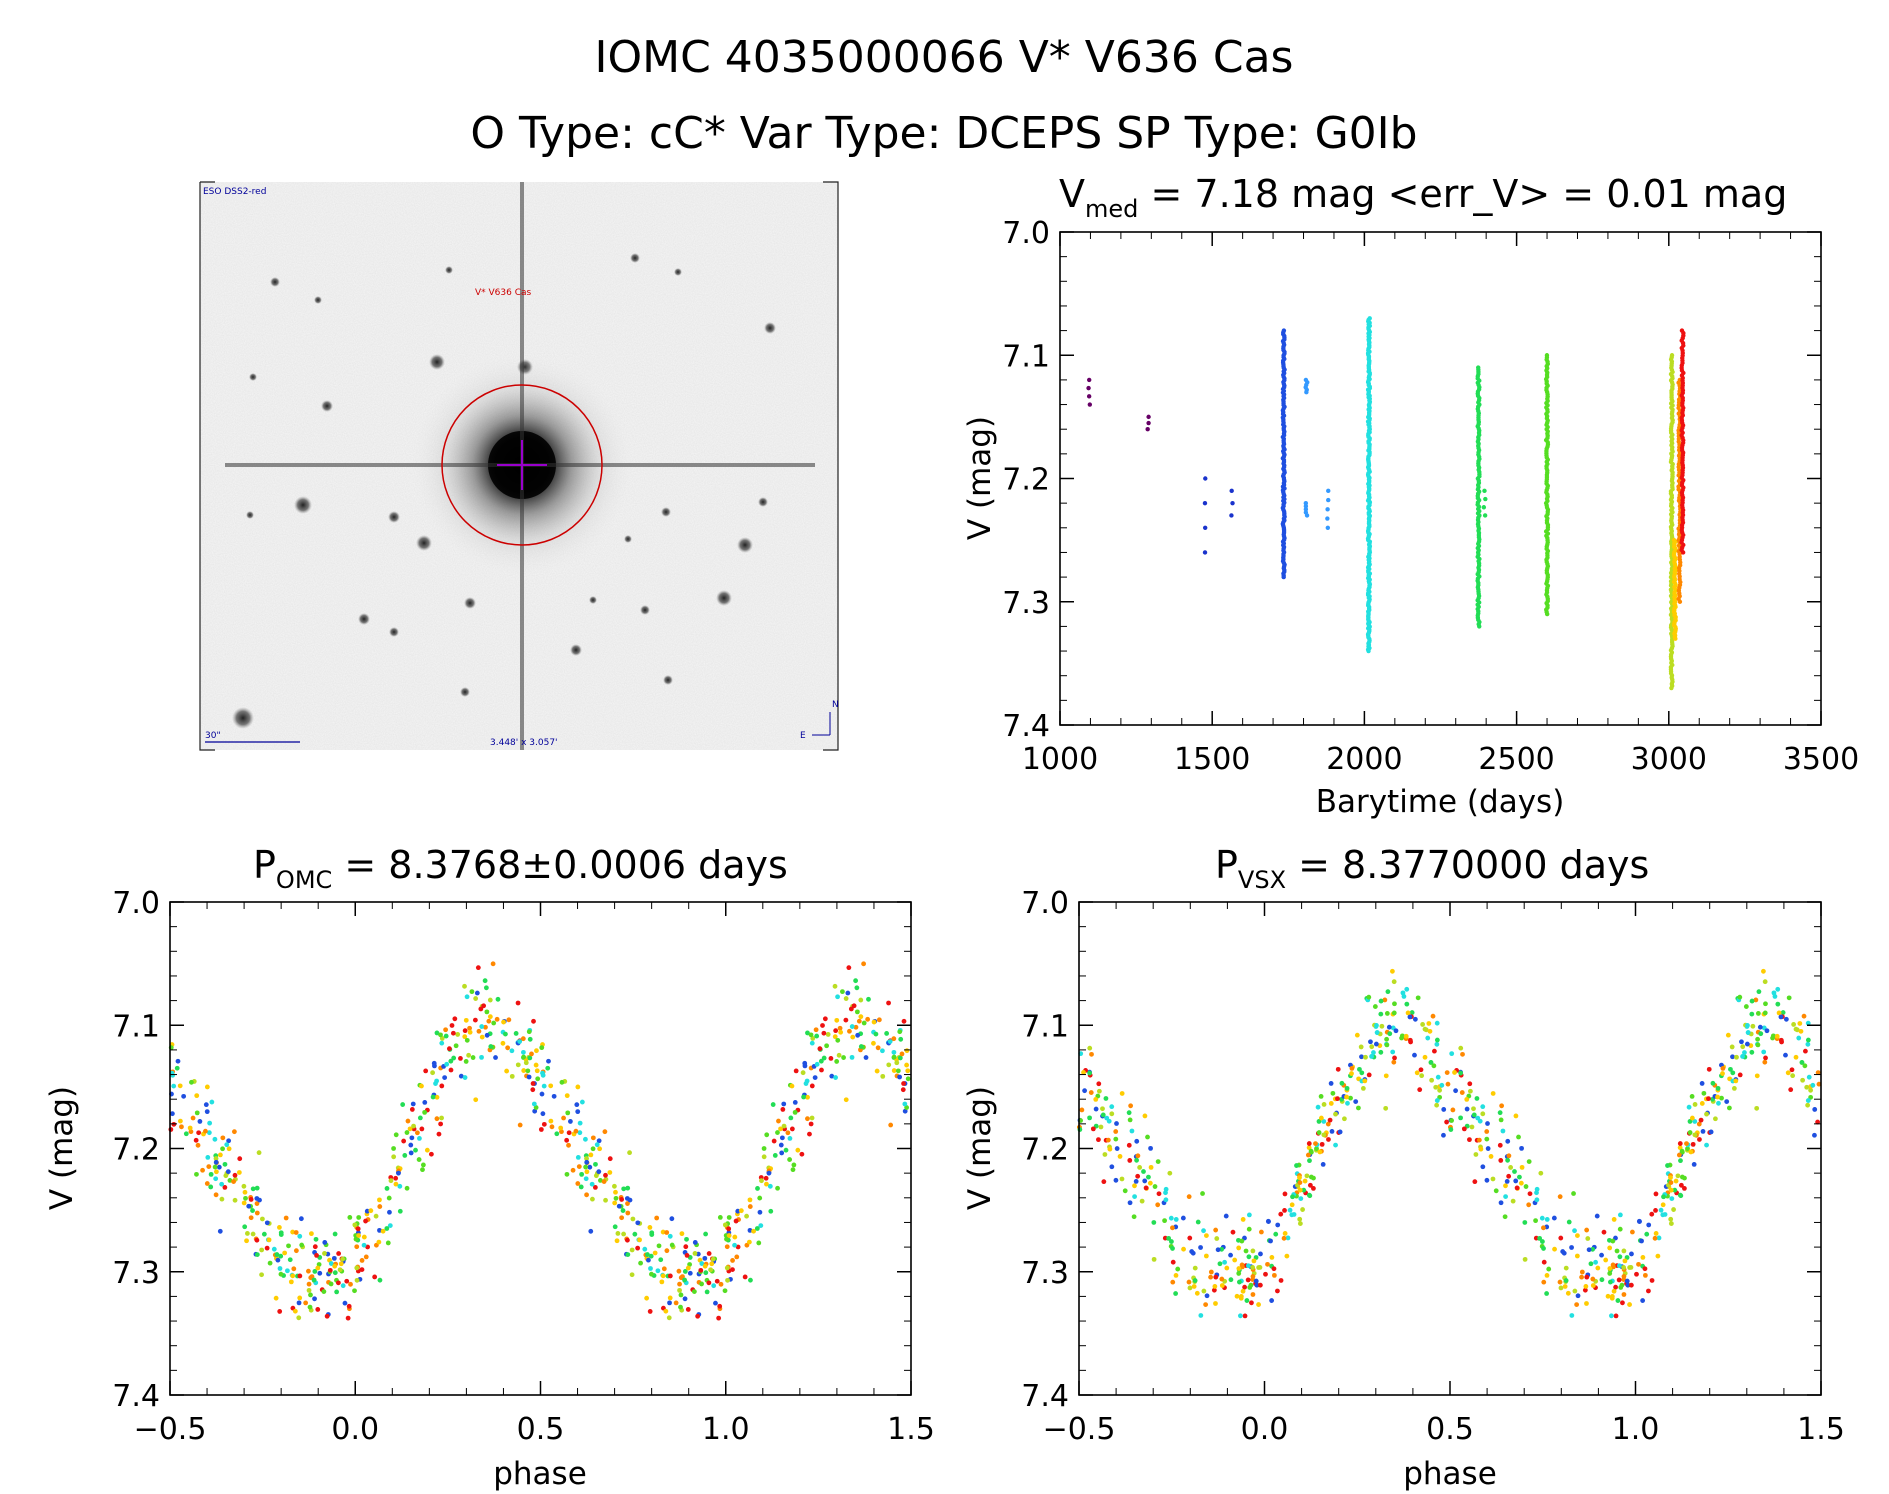 The width and height of the screenshot is (1889, 1494). Describe the element at coordinates (1364, 759) in the screenshot. I see `x-tick-label: 2000` at that location.